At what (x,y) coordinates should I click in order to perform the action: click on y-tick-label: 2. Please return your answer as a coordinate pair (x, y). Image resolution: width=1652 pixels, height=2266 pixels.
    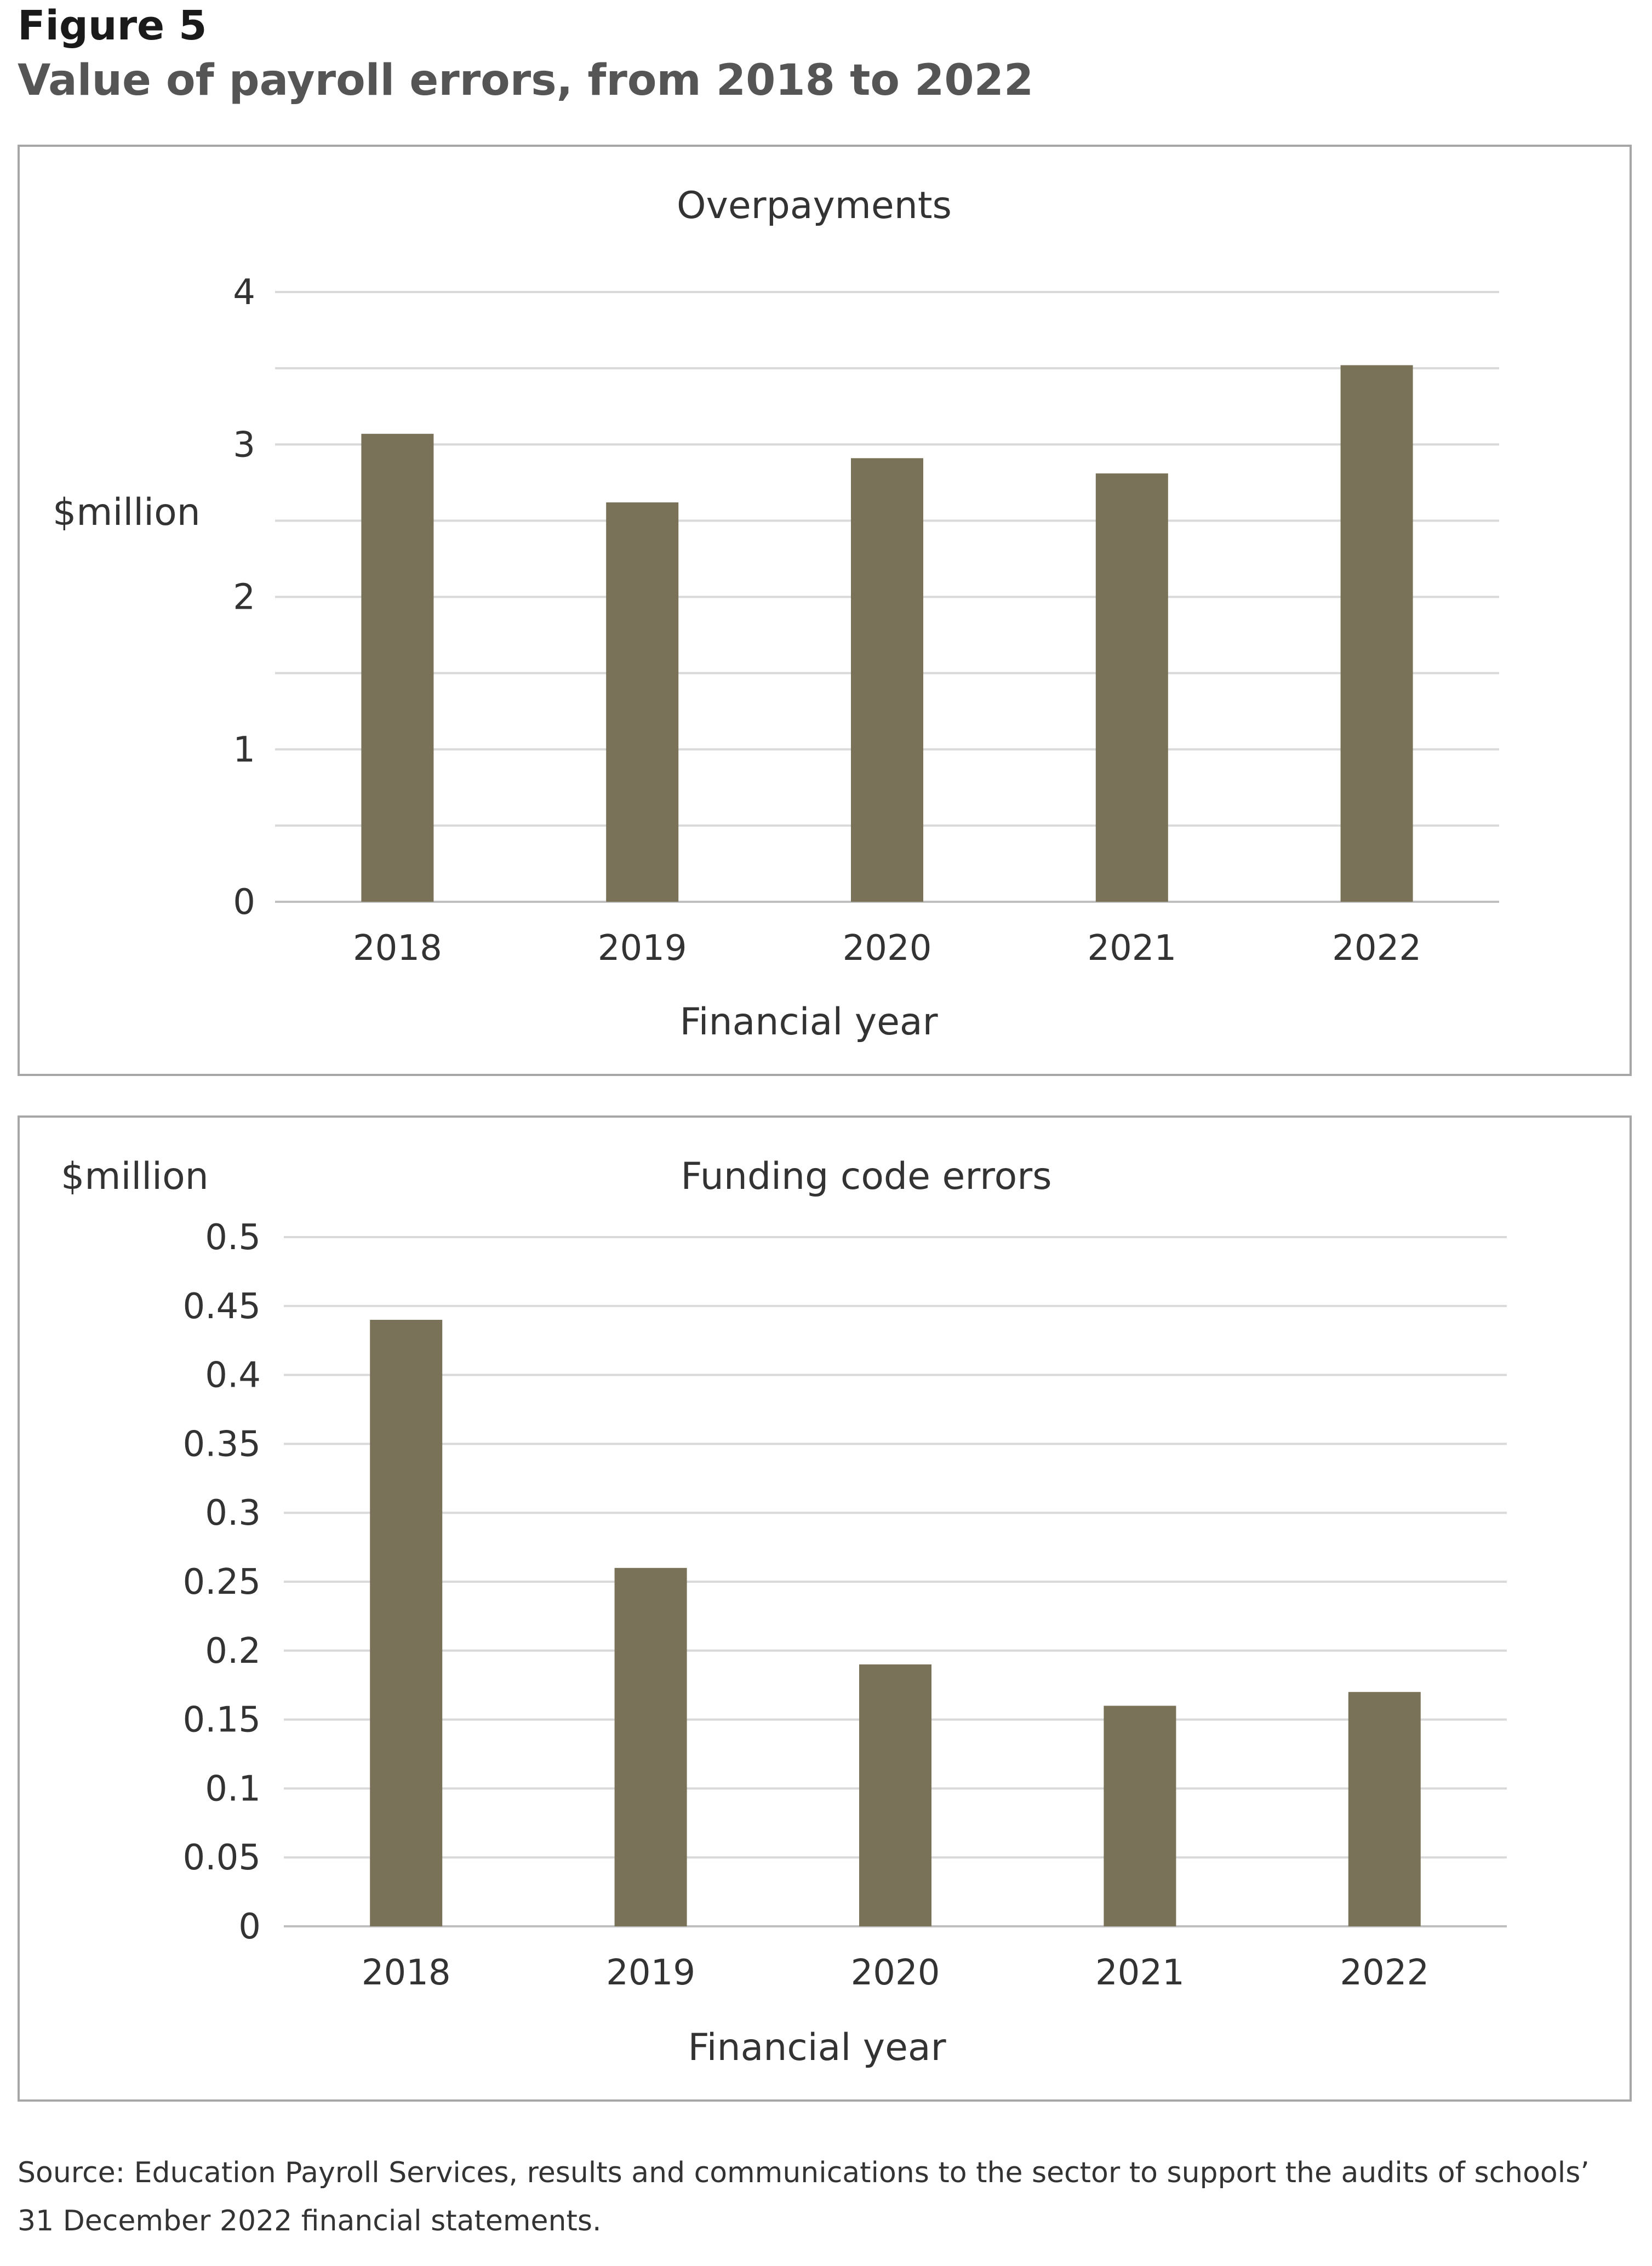
    Looking at the image, I should click on (244, 597).